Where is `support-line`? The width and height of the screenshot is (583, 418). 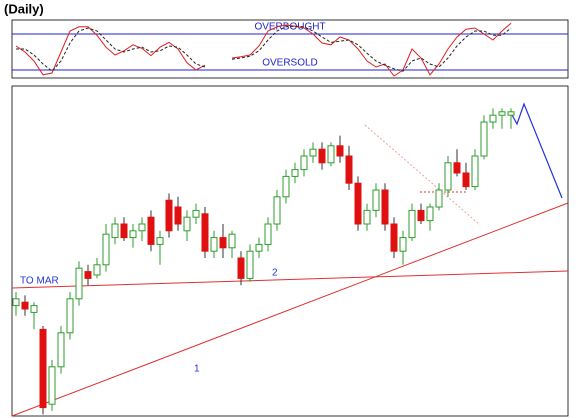
support-line is located at coordinates (290, 279).